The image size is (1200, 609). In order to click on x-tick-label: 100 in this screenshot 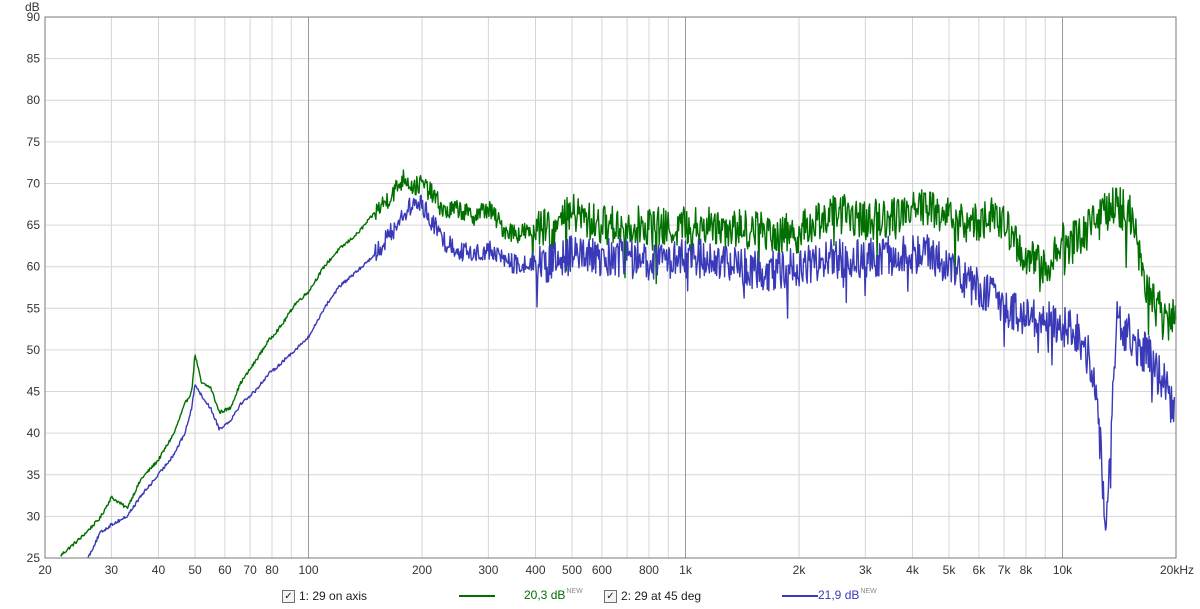, I will do `click(308, 570)`.